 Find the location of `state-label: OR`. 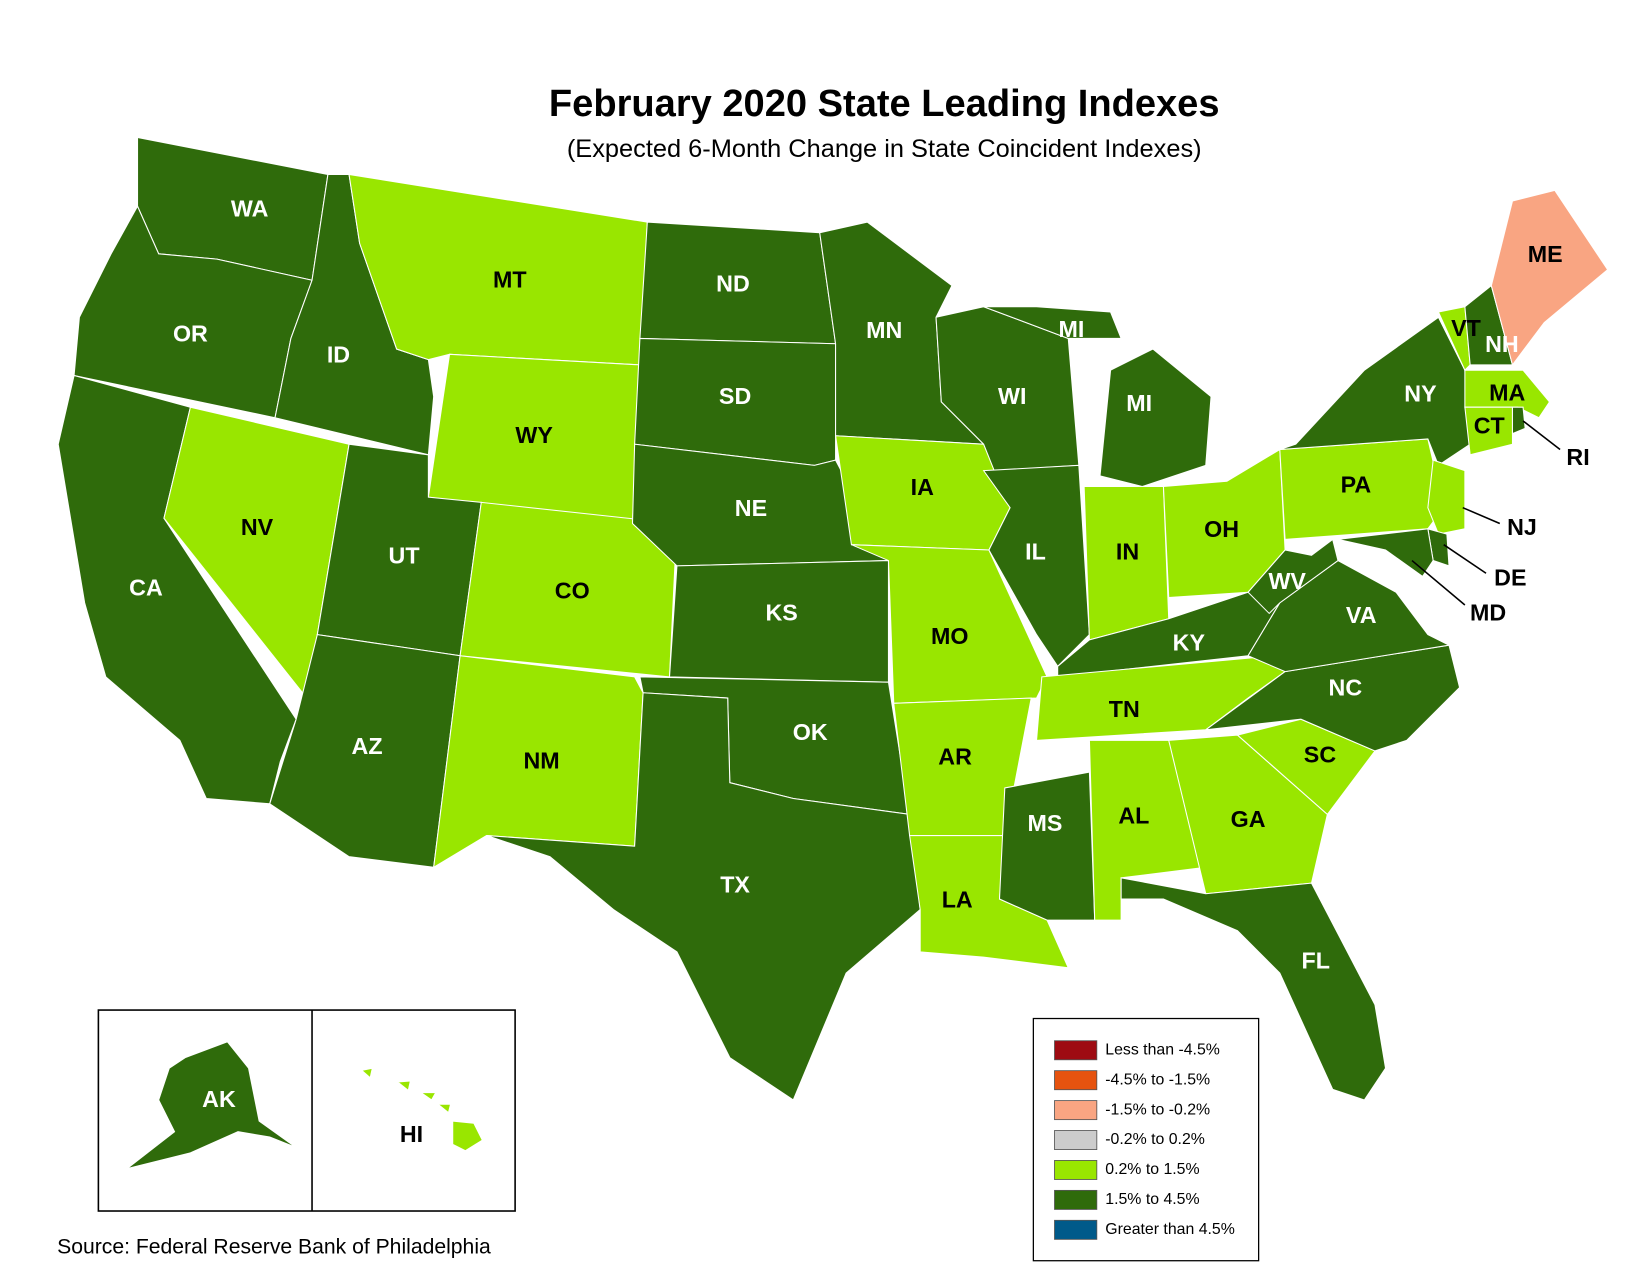

state-label: OR is located at coordinates (190, 333).